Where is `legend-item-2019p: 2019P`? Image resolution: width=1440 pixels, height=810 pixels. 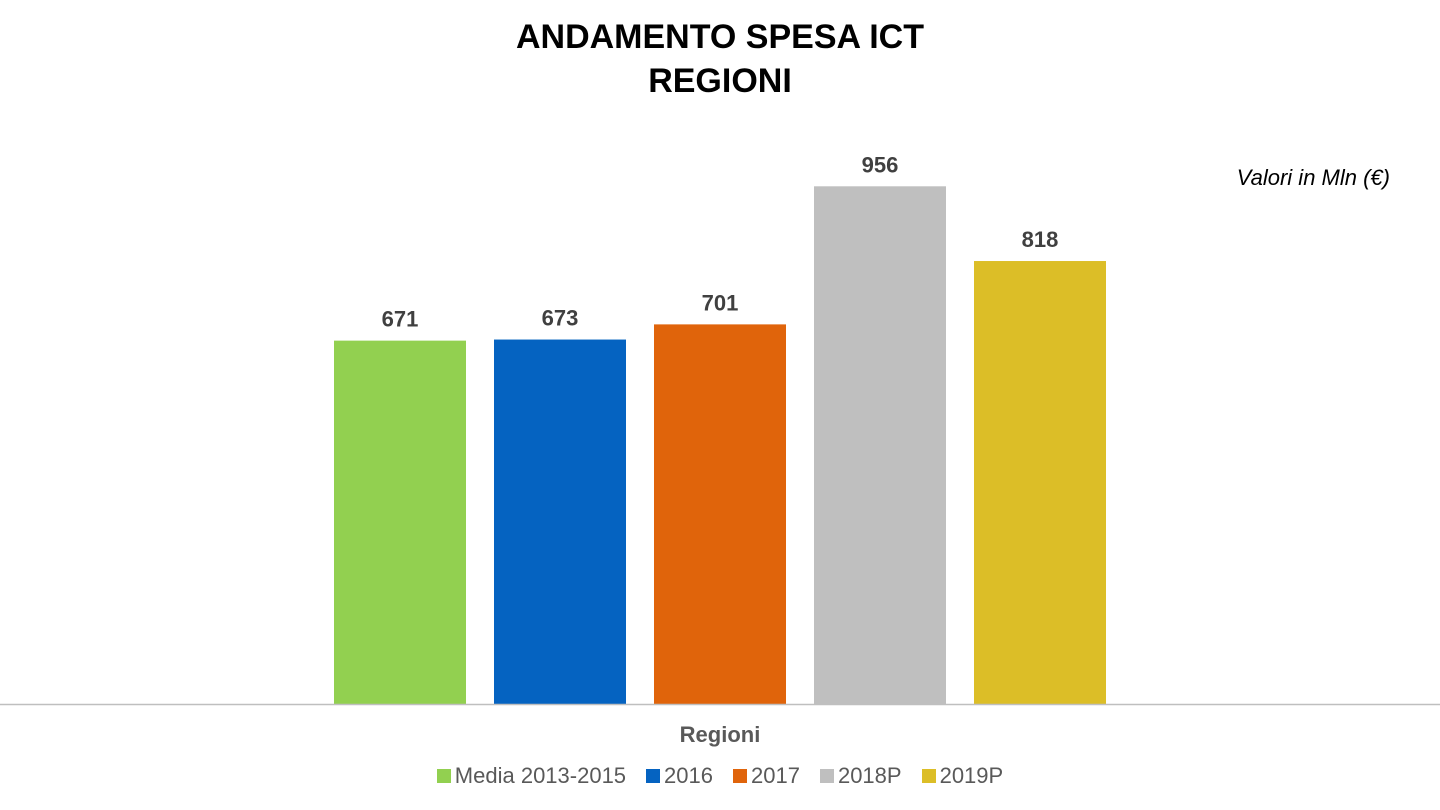
legend-item-2019p: 2019P is located at coordinates (962, 776).